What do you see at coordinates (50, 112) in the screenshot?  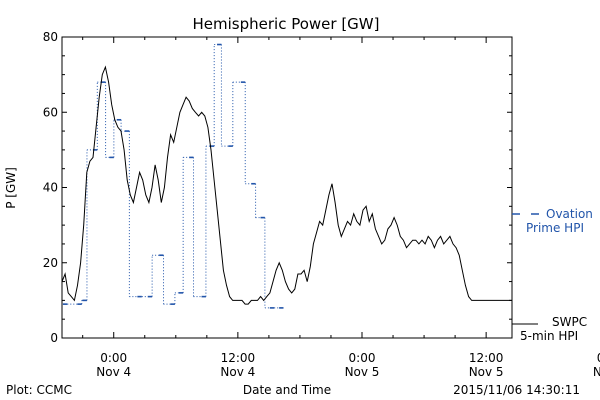 I see `y-tick-label: 60` at bounding box center [50, 112].